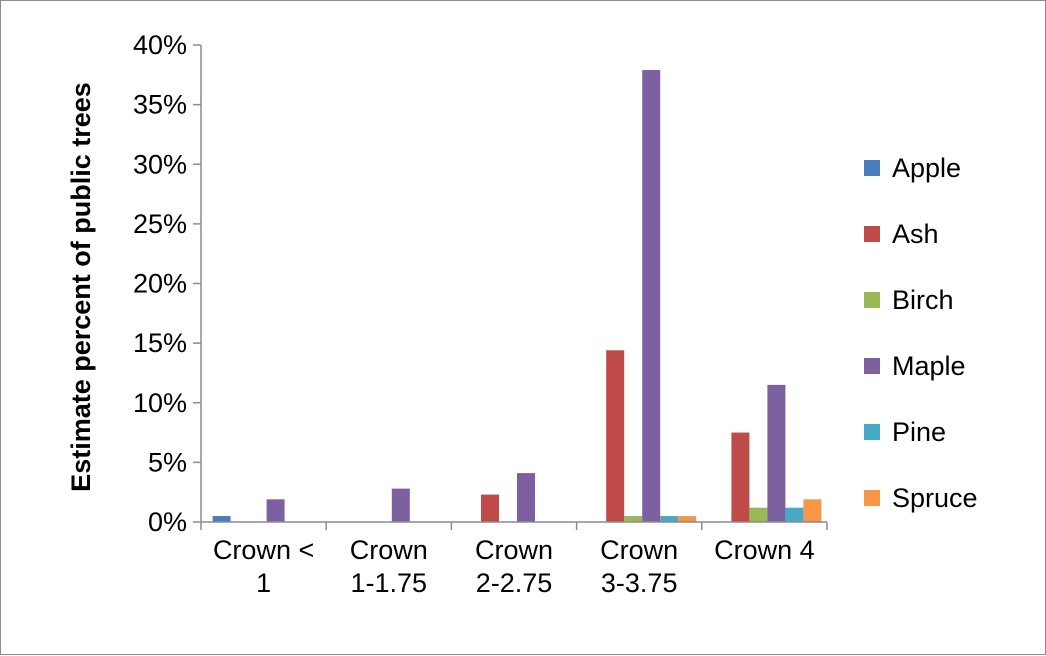  What do you see at coordinates (514, 566) in the screenshot?
I see `x-category-label: Crown 2-2.75` at bounding box center [514, 566].